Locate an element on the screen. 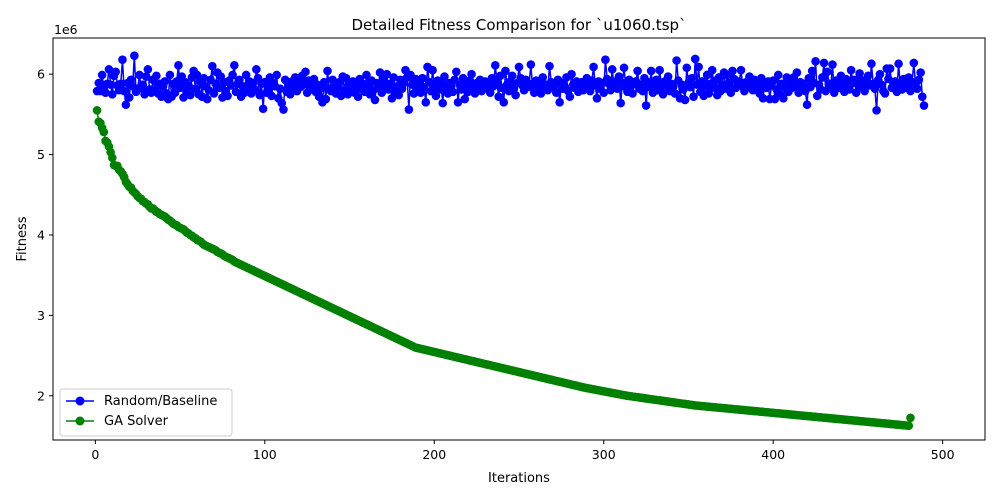 This screenshot has height=504, width=1000. y-tick-label: 6 is located at coordinates (41, 74).